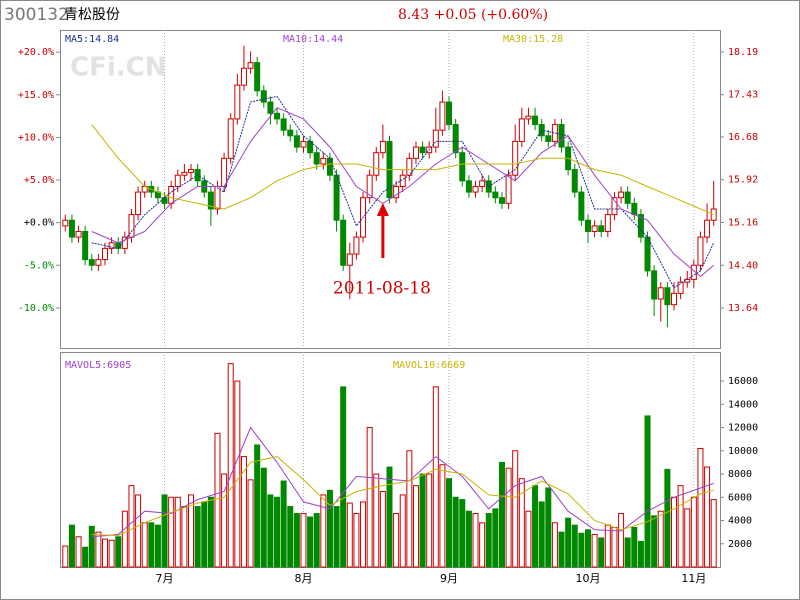 The width and height of the screenshot is (800, 600). What do you see at coordinates (92, 39) in the screenshot?
I see `legend-entry: MA5:14.84` at bounding box center [92, 39].